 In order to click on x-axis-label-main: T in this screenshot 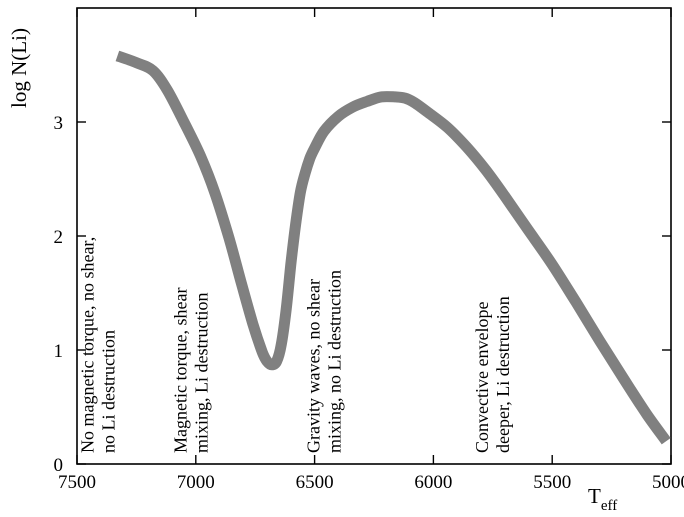, I will do `click(594, 496)`.